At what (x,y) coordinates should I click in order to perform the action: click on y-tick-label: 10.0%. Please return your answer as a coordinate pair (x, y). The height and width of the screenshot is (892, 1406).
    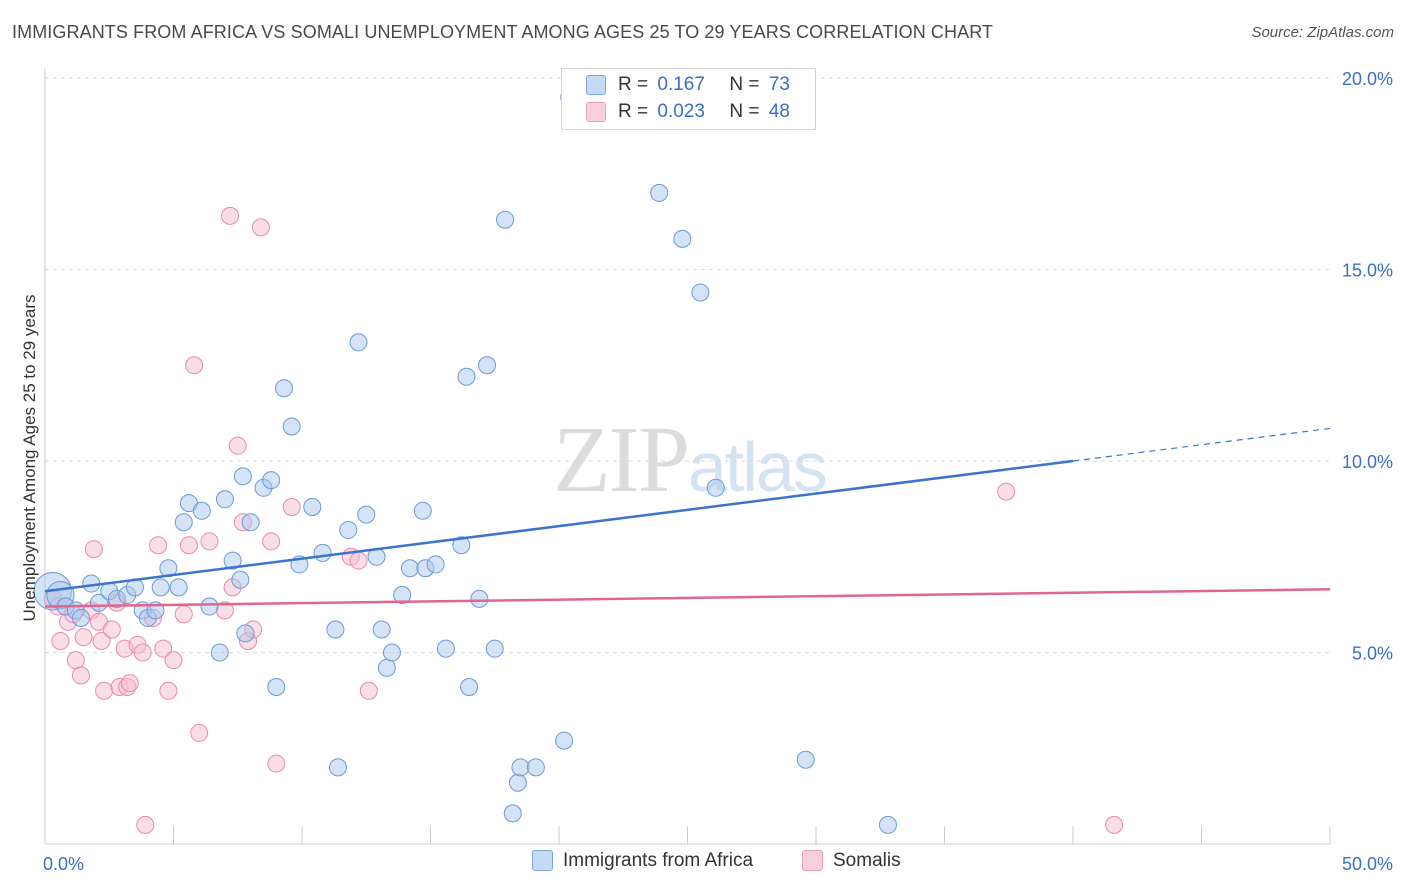
    Looking at the image, I should click on (1367, 462).